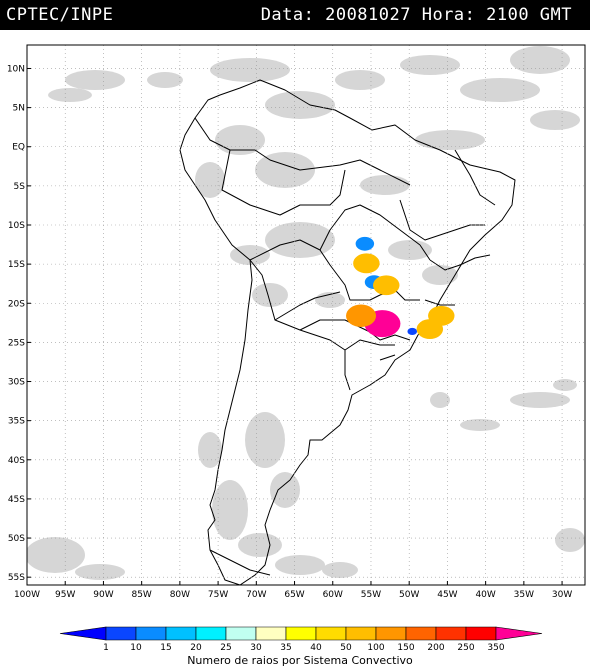 Image resolution: width=600 pixels, height=670 pixels. Describe the element at coordinates (16, 422) in the screenshot. I see `lat-tick-label: 35S` at that location.